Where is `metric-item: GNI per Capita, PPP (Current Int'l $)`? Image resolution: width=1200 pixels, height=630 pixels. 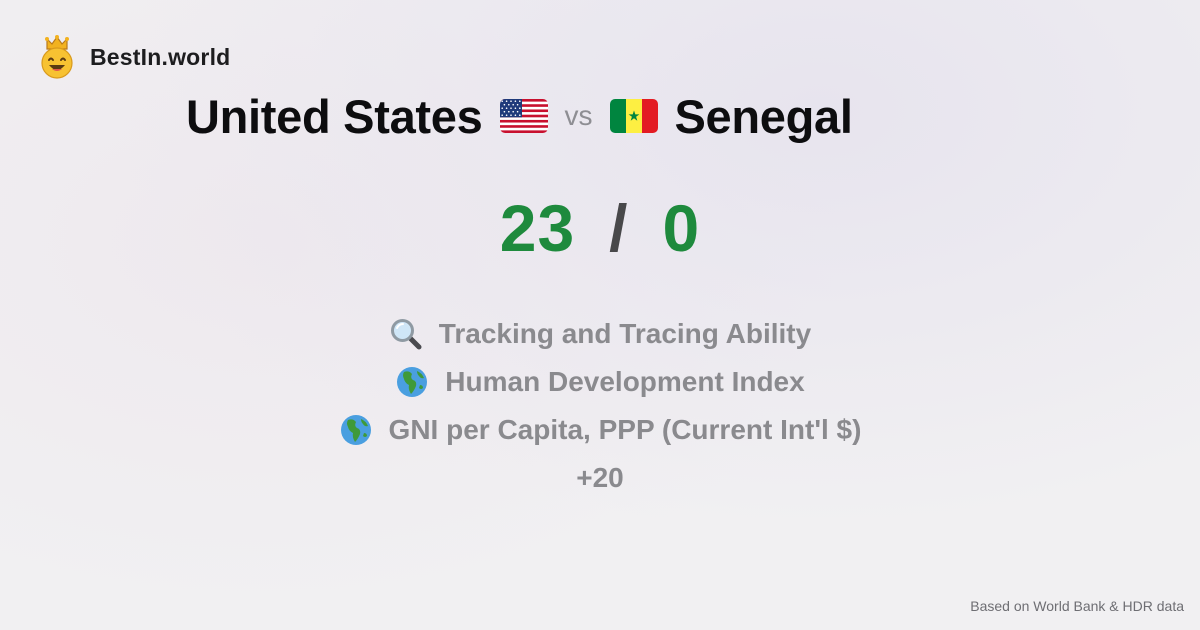 metric-item: GNI per Capita, PPP (Current Int'l $) is located at coordinates (600, 430).